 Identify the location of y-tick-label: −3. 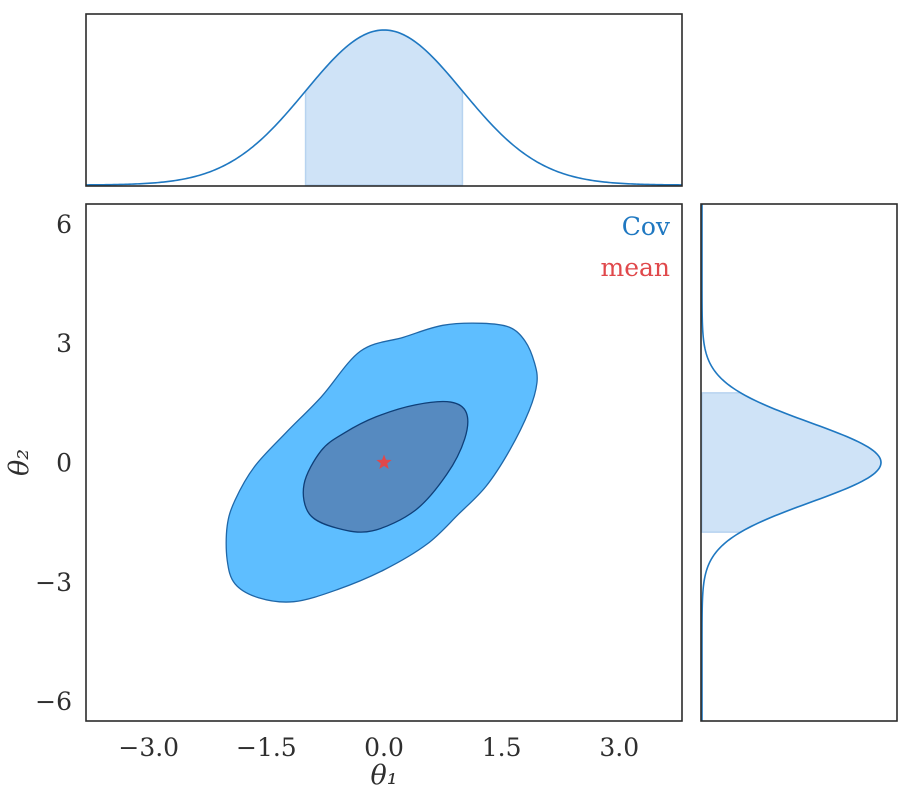
(53, 582).